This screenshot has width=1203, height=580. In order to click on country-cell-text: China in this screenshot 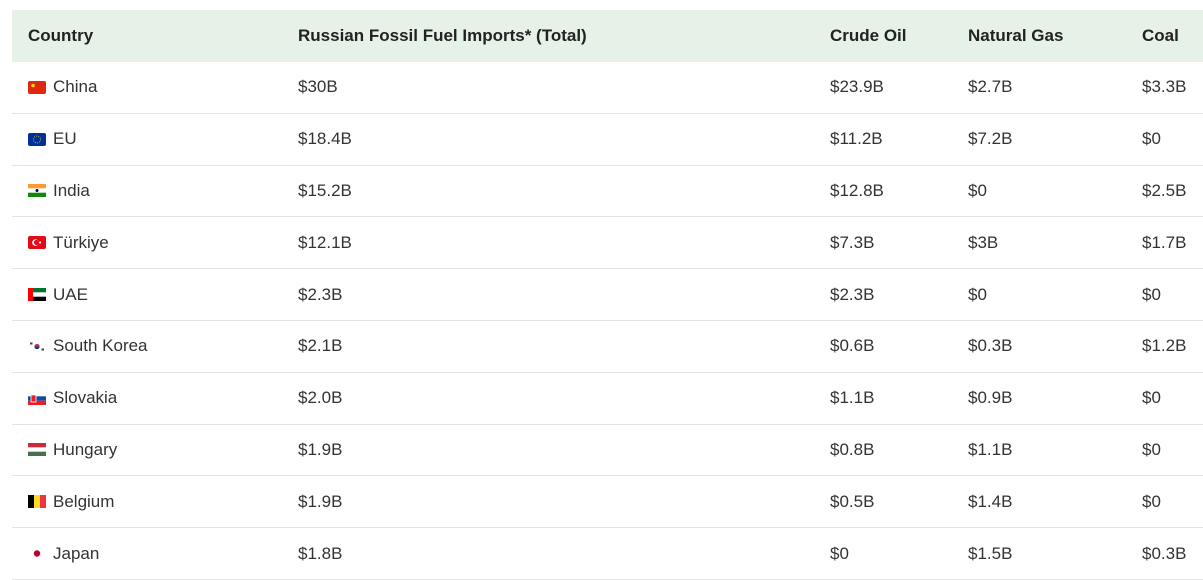, I will do `click(75, 87)`.